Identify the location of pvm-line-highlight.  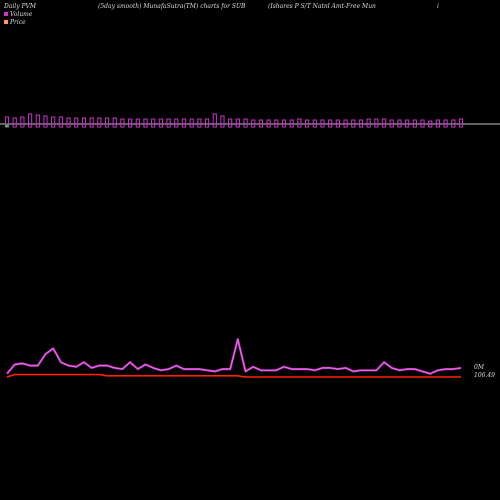
(234, 356).